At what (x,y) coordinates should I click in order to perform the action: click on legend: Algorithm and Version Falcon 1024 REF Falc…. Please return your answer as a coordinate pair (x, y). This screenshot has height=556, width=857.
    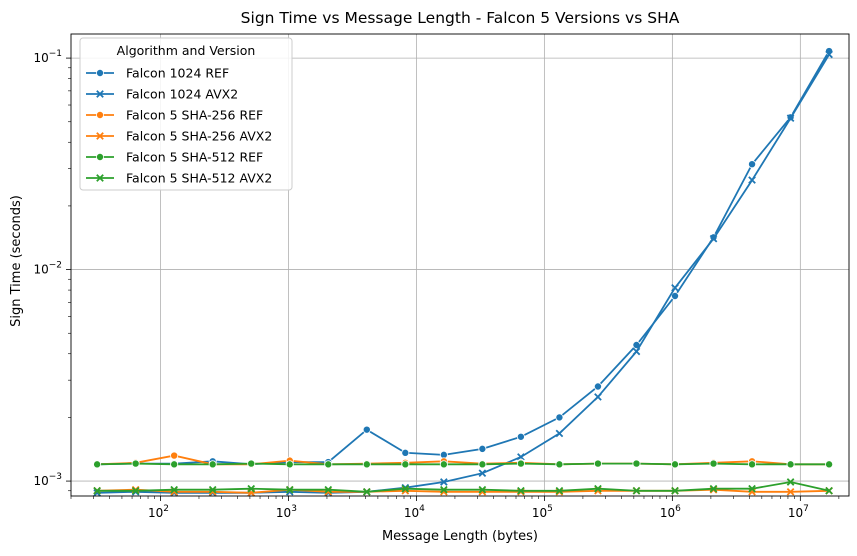
    Looking at the image, I should click on (186, 114).